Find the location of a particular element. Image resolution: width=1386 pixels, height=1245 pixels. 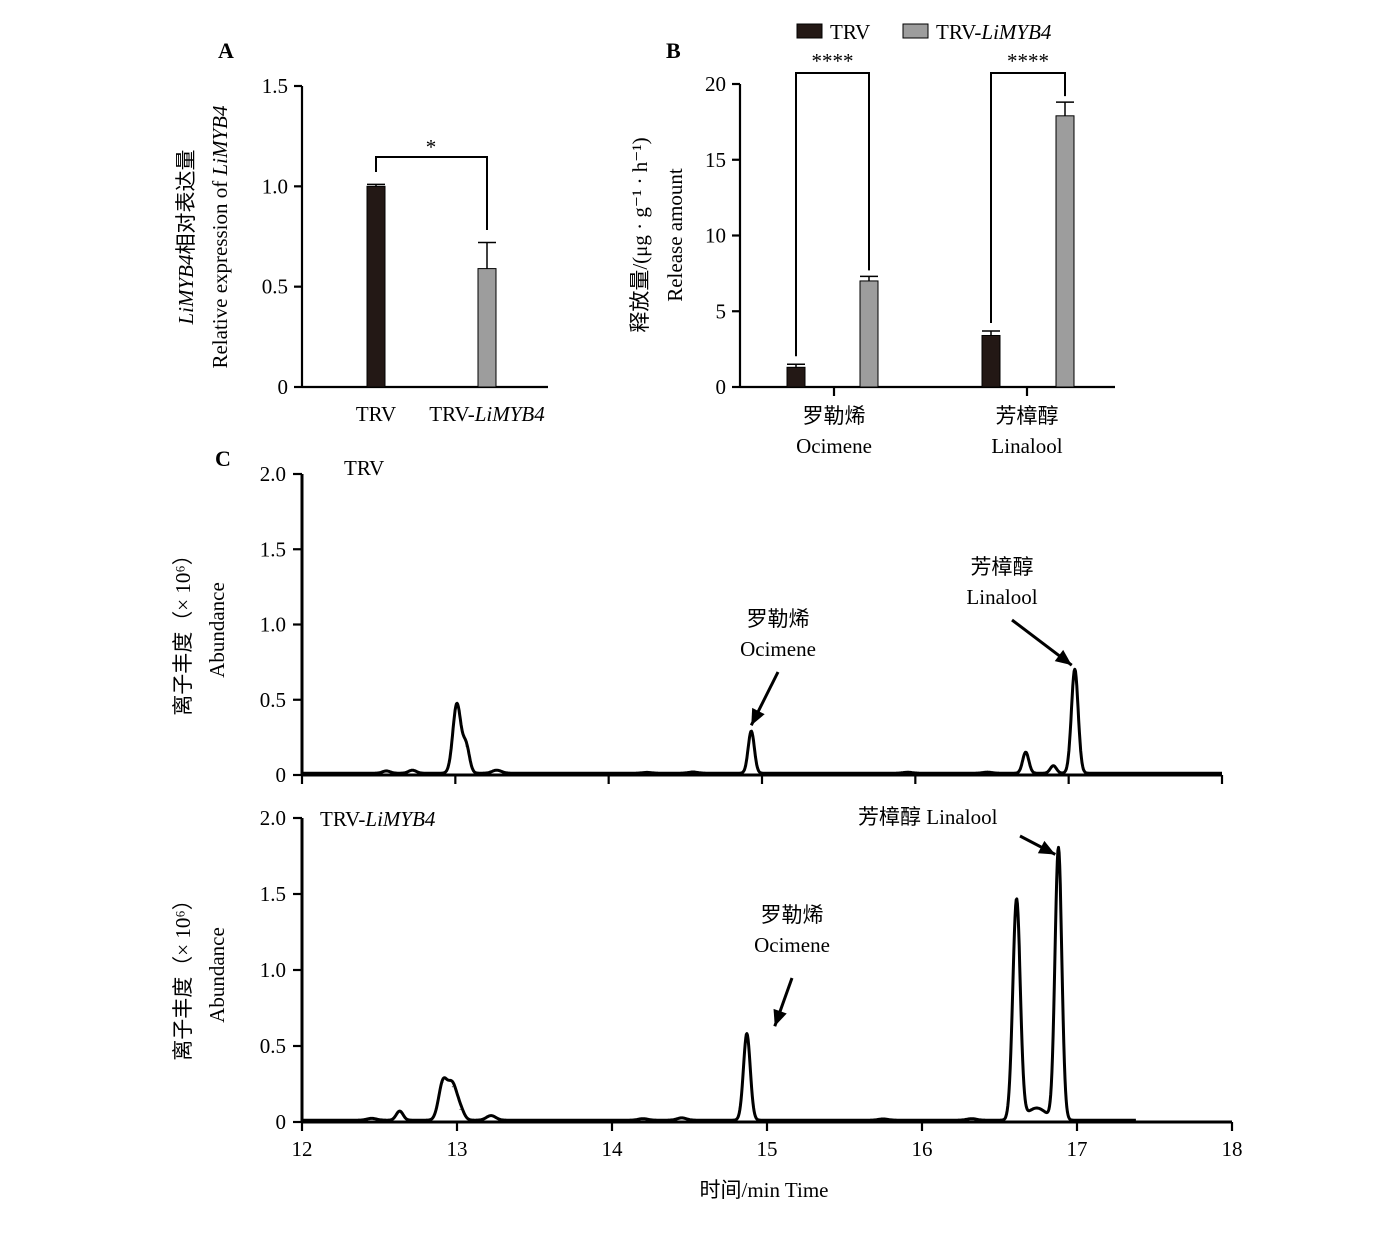

y-axis-title-cn-part: LiMYB4 is located at coordinates (186, 290).